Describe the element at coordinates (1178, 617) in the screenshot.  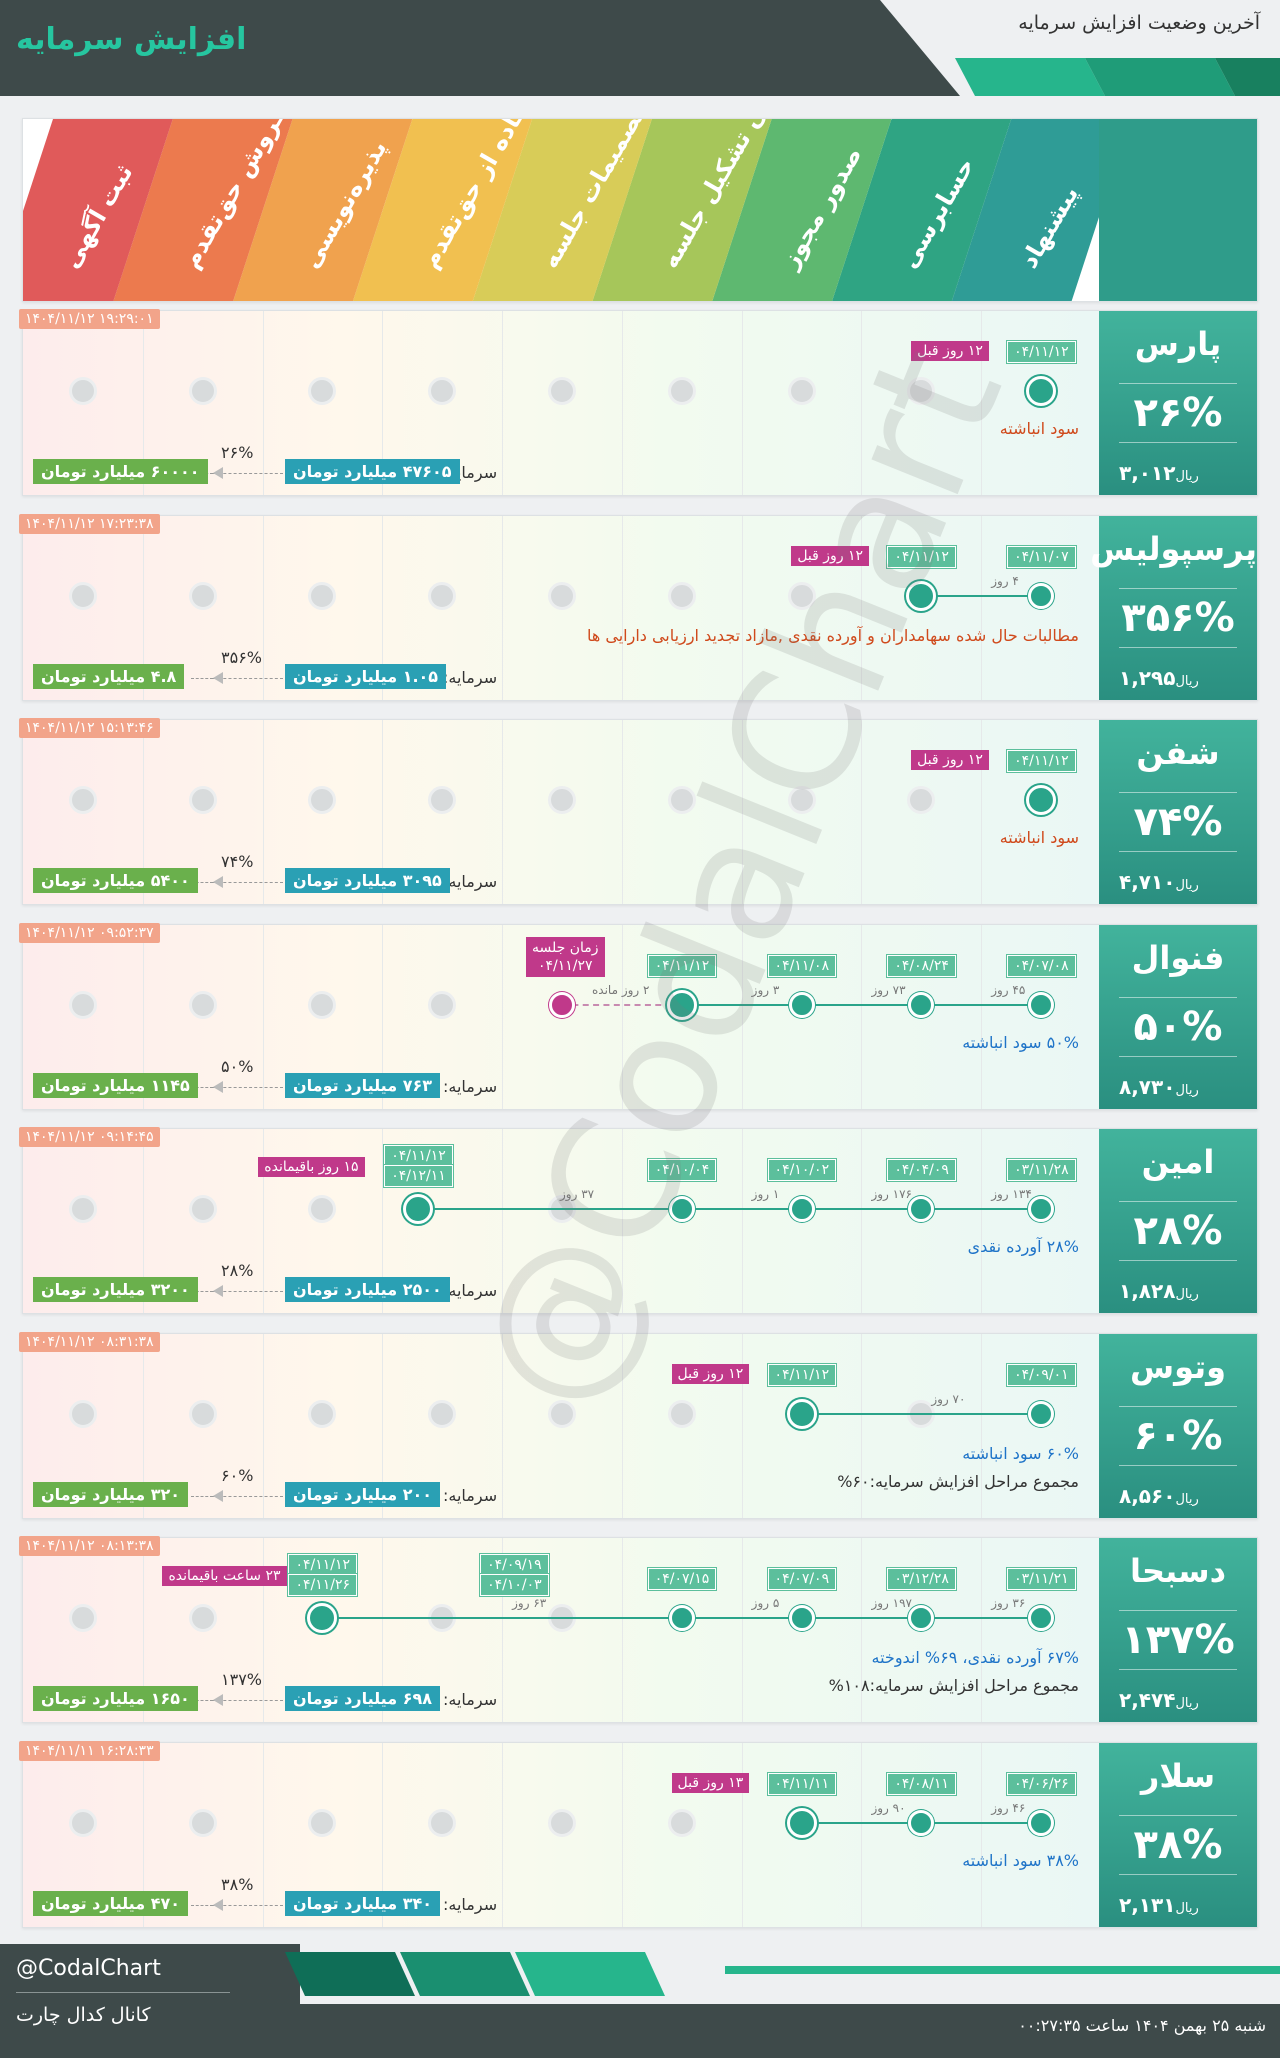
I see `increase-percent: ۳۵۶%` at that location.